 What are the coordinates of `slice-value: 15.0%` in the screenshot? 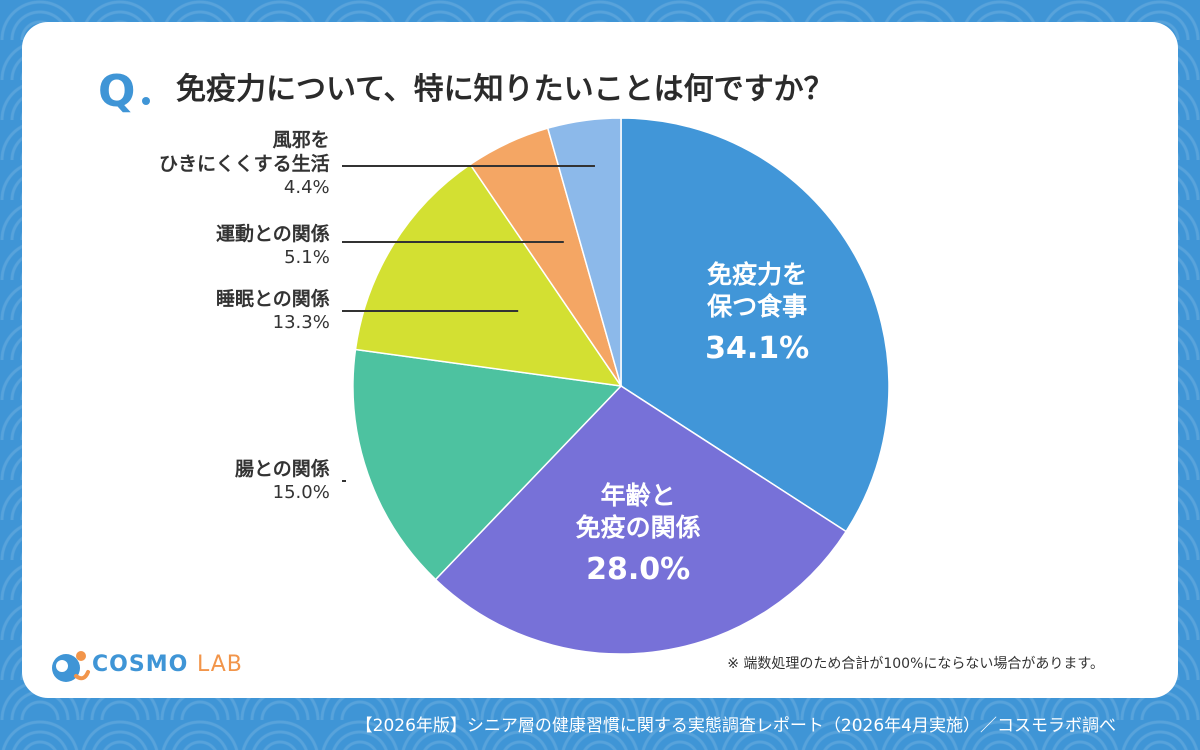 It's located at (301, 492).